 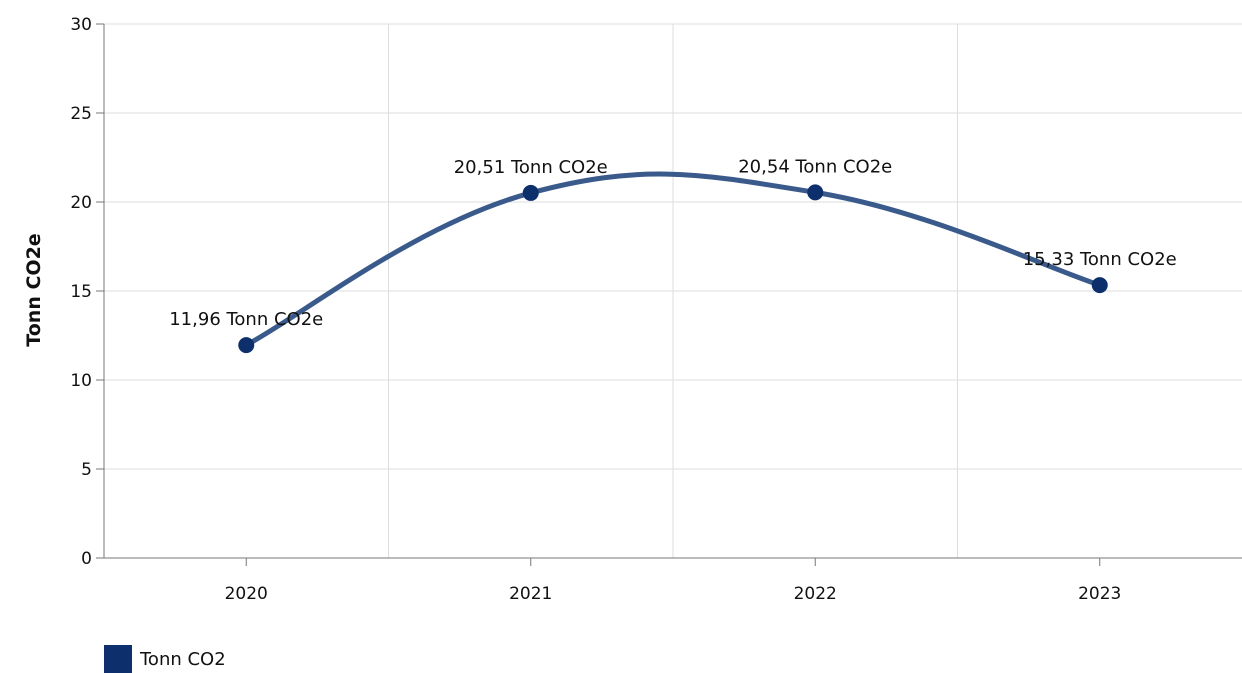 I want to click on y-tick-label: 25, so click(x=81, y=114).